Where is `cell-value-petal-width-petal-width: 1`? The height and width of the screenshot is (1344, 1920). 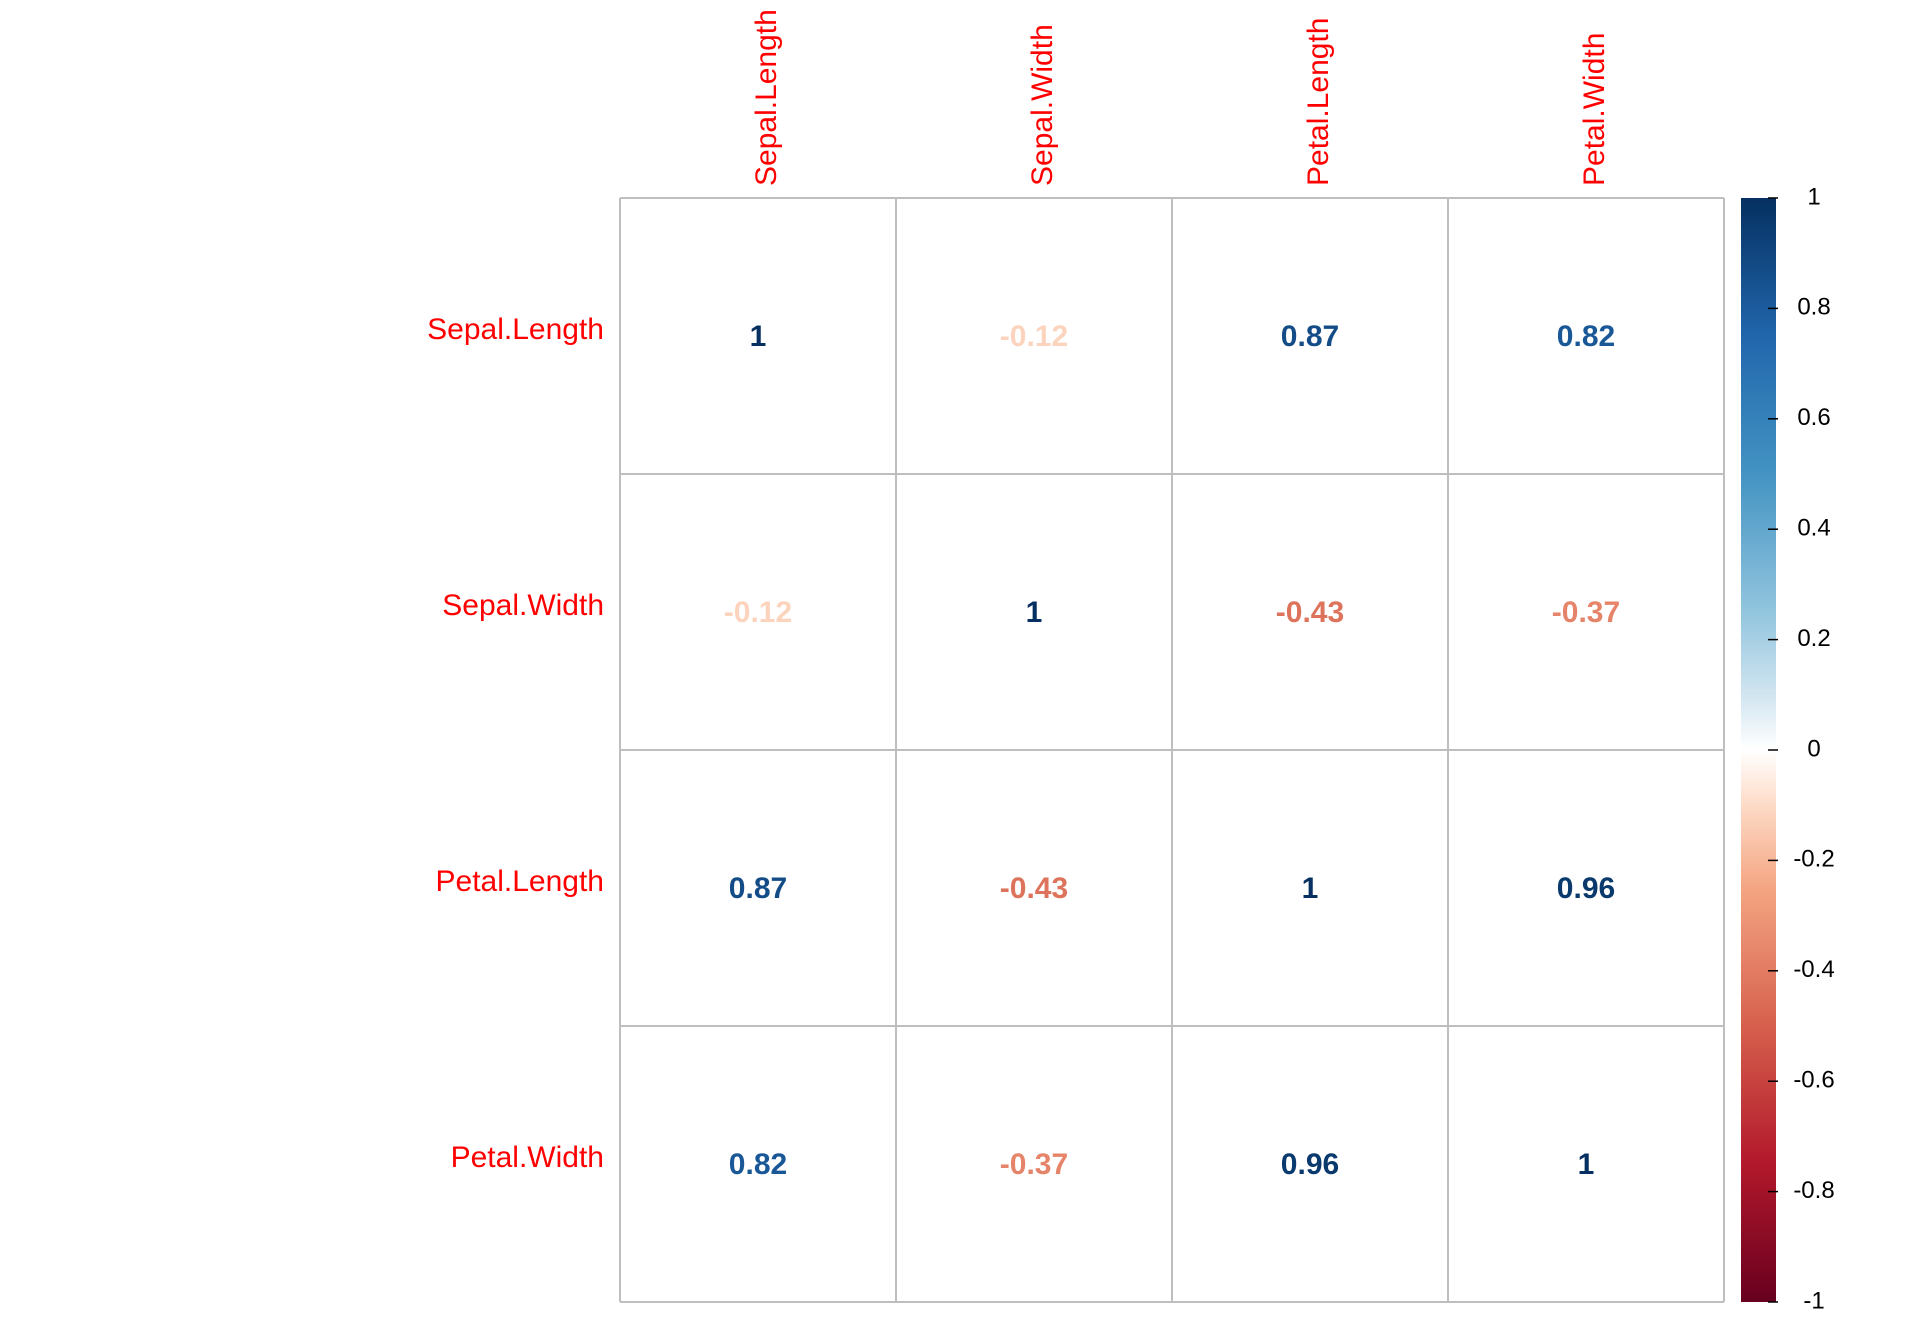 cell-value-petal-width-petal-width: 1 is located at coordinates (1586, 1164).